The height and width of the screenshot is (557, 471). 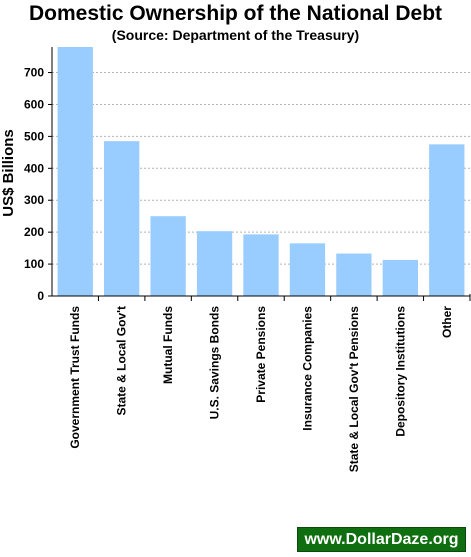 What do you see at coordinates (235, 35) in the screenshot?
I see `chart-subtitle: (Source: Department of the Treasury)` at bounding box center [235, 35].